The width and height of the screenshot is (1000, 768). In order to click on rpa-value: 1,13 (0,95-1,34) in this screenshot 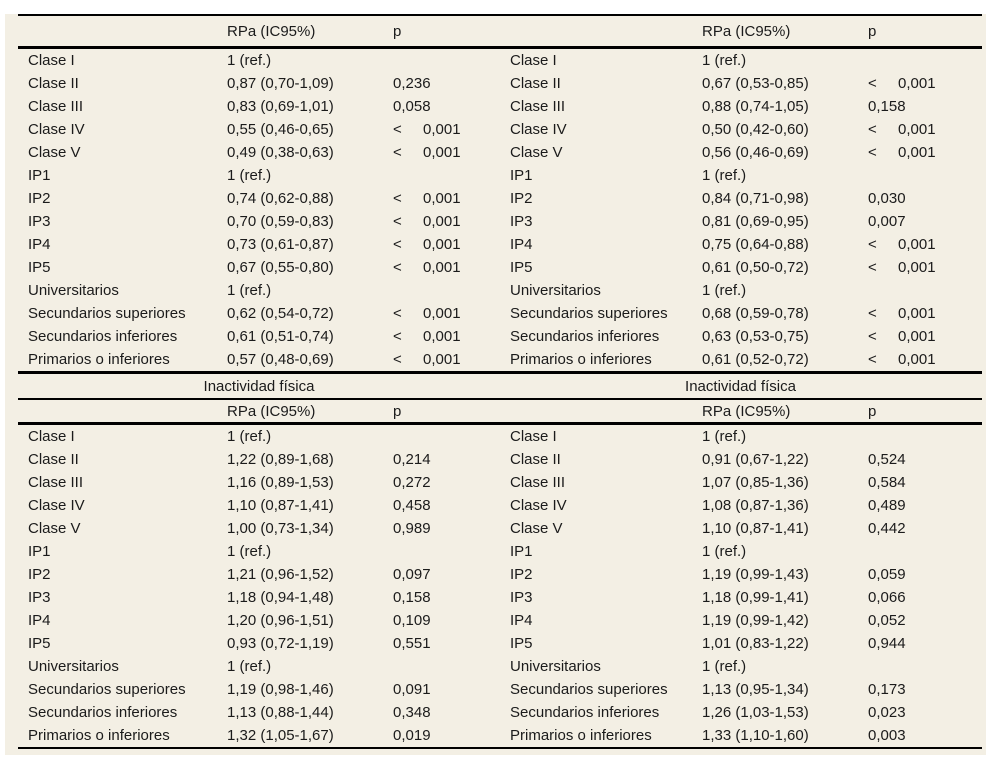, I will do `click(755, 689)`.